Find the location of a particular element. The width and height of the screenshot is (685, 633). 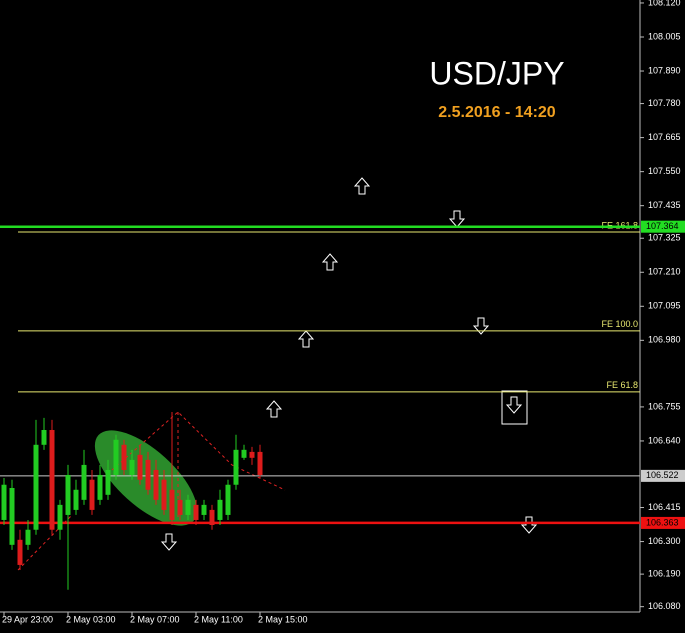

x-tick-label: 2 May 07:00 is located at coordinates (155, 619).